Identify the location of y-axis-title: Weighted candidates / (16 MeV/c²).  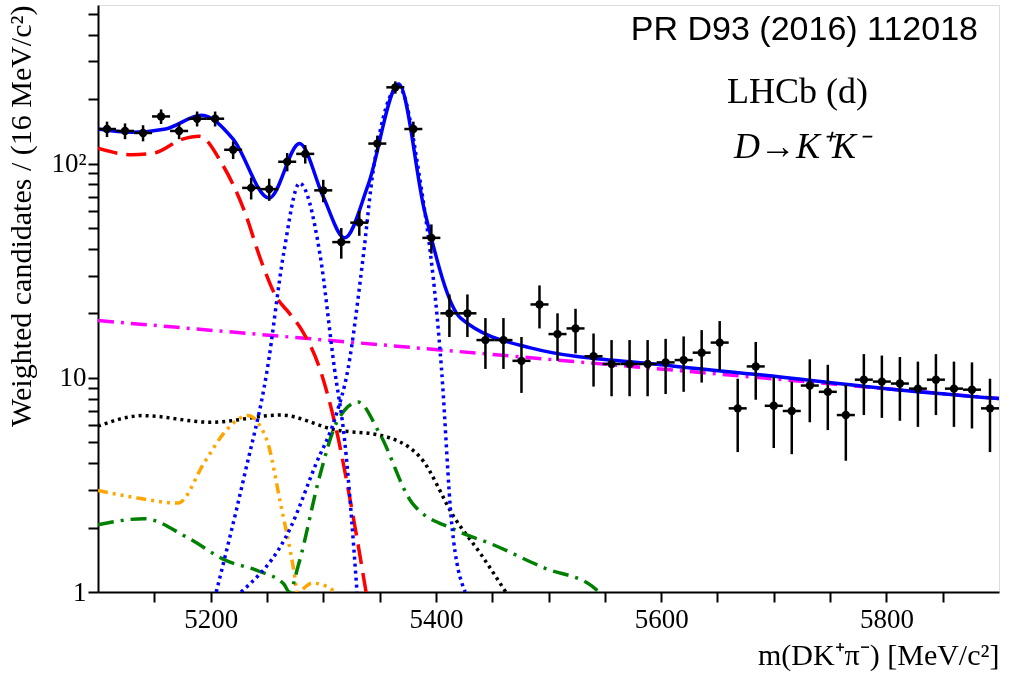
(21, 216).